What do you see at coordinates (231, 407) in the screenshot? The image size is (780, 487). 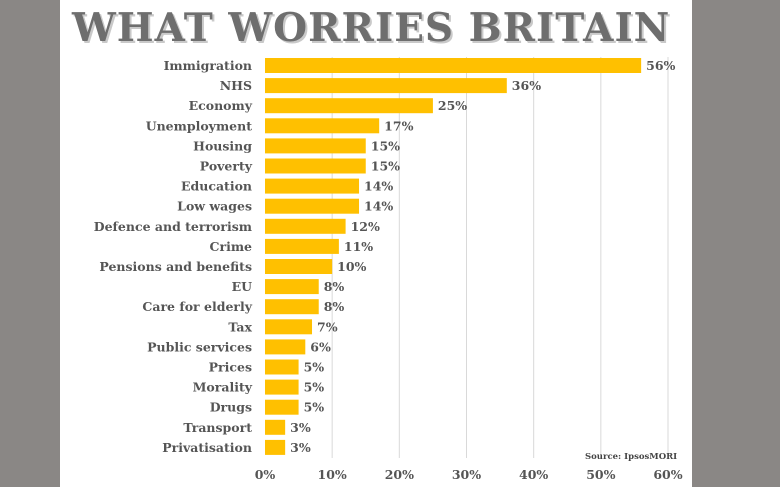 I see `category-label: Drugs` at bounding box center [231, 407].